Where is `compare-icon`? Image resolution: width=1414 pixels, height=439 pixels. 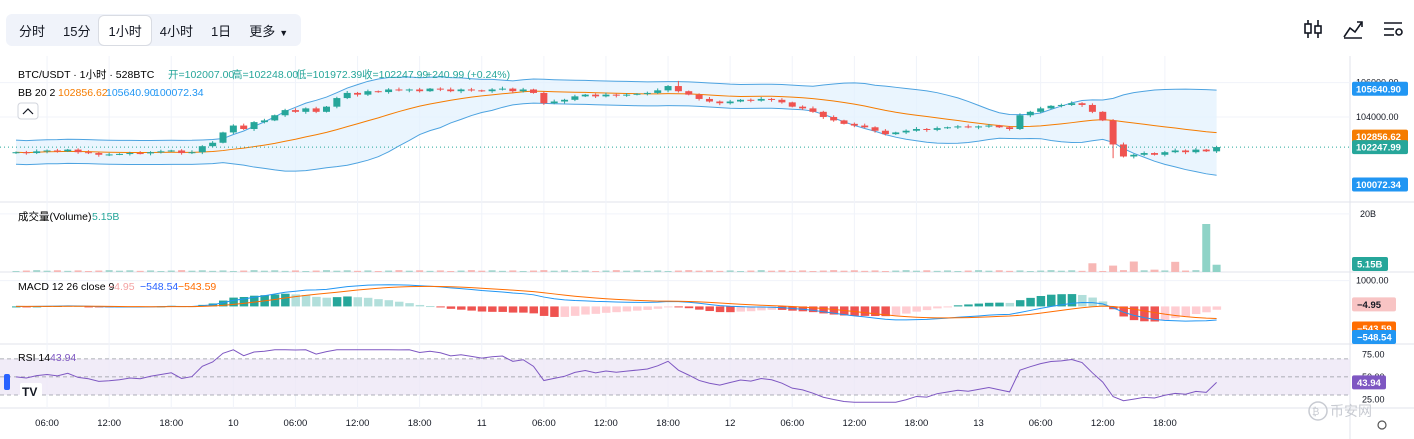 compare-icon is located at coordinates (1353, 29).